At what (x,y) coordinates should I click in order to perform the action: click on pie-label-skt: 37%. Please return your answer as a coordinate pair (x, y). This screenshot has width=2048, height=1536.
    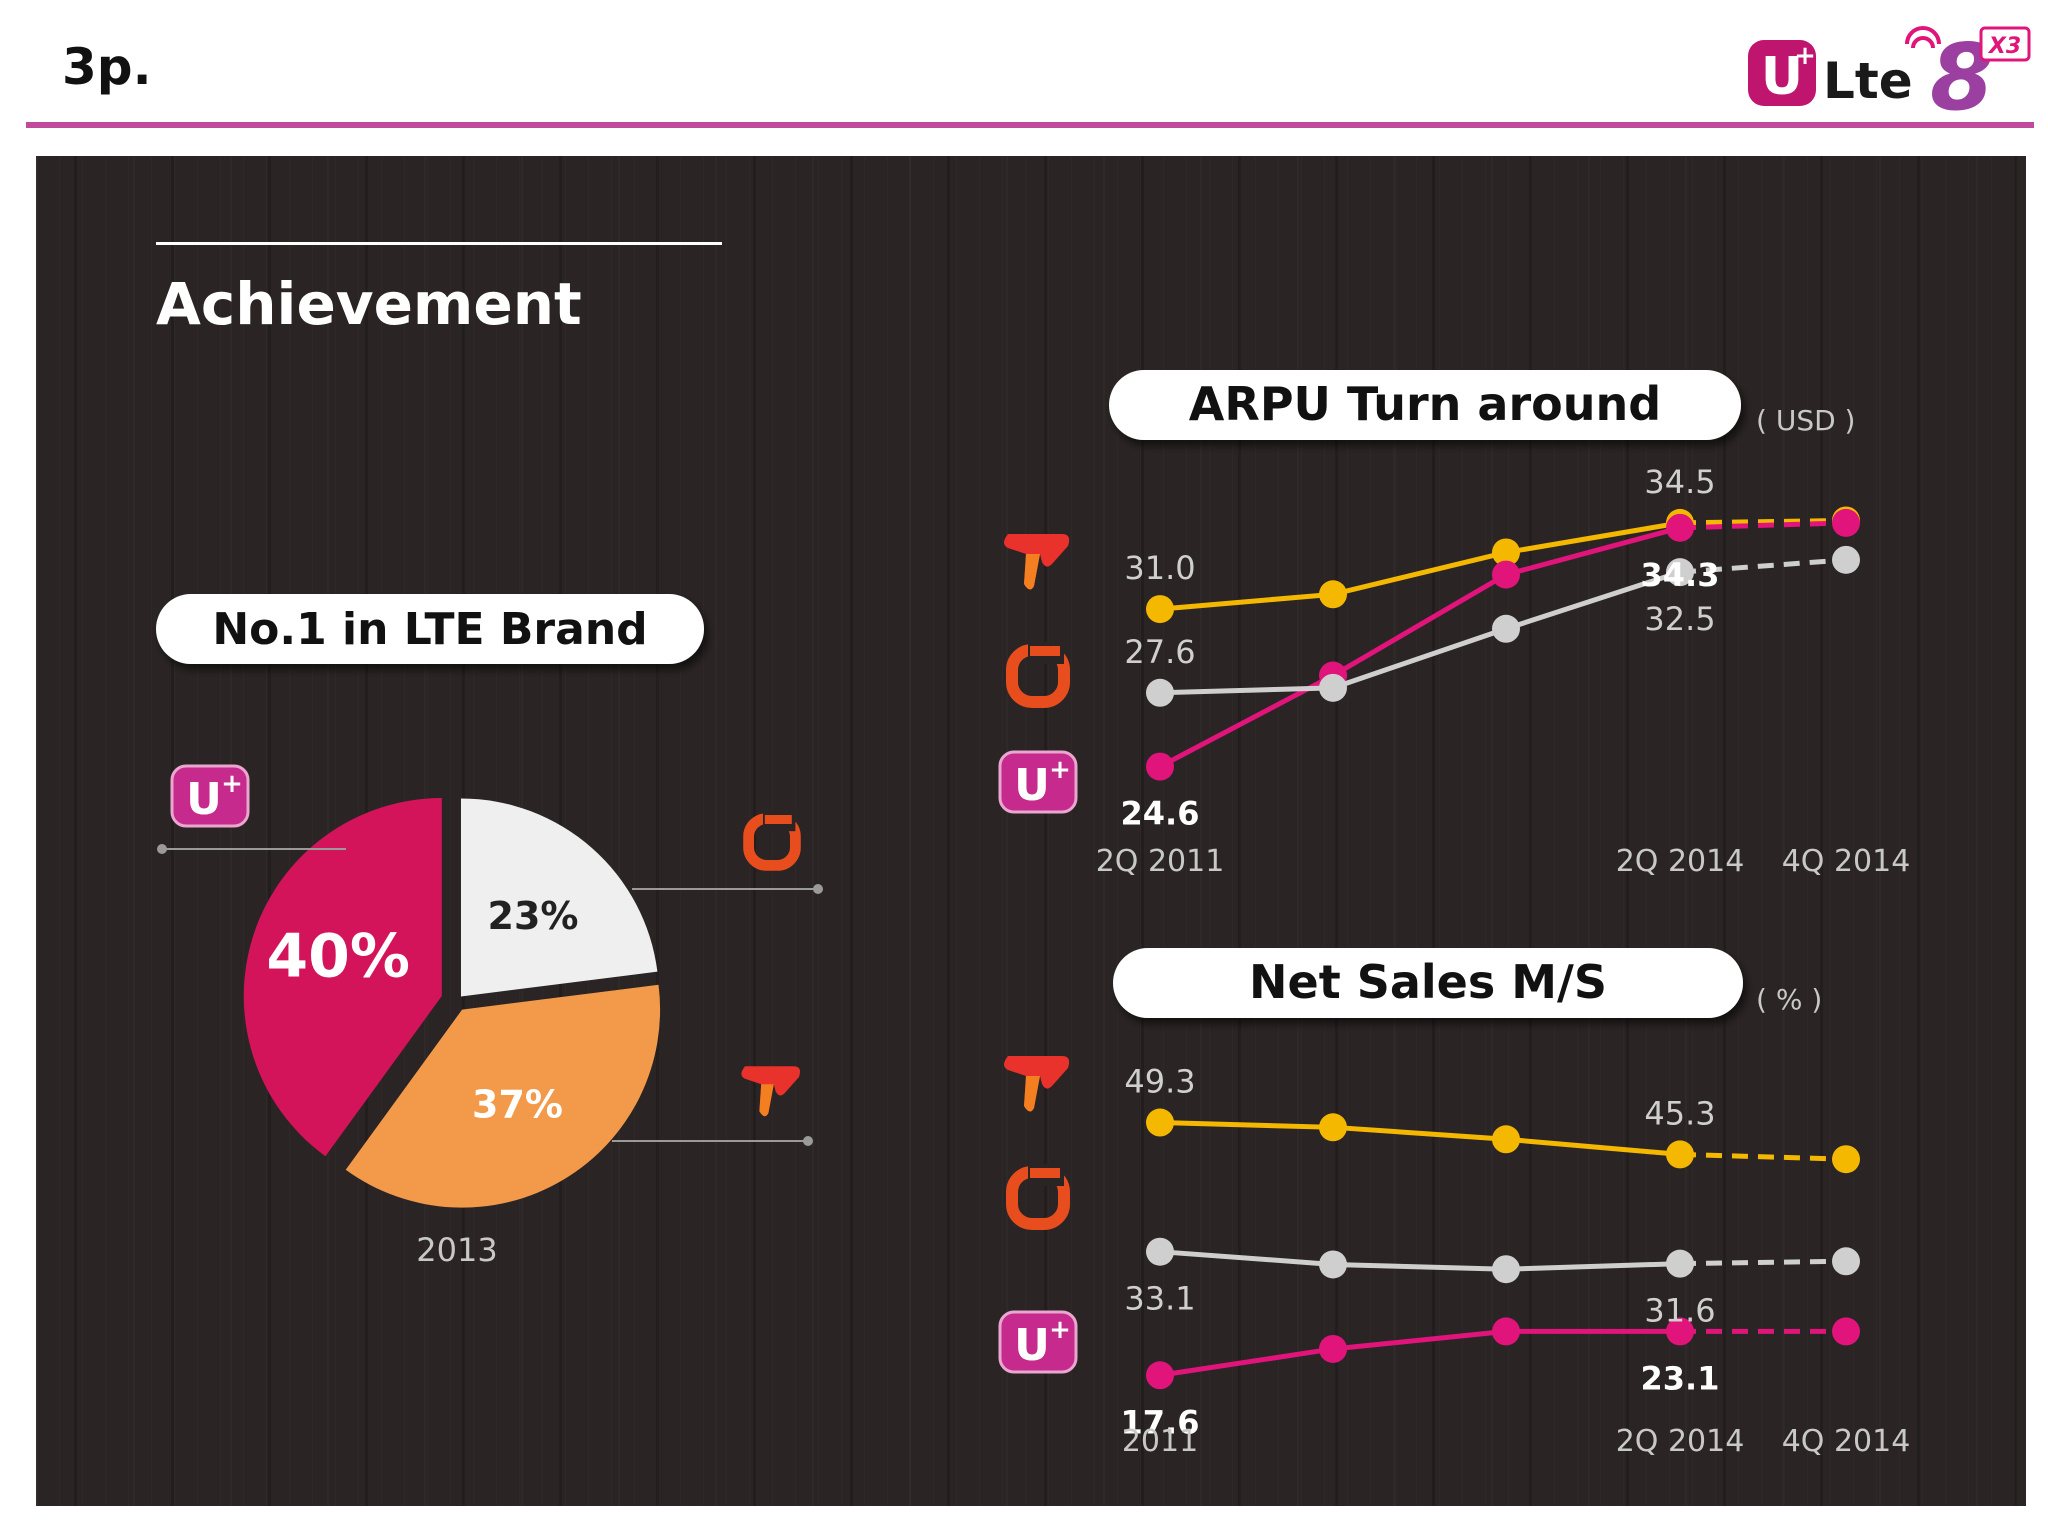
    Looking at the image, I should click on (517, 1104).